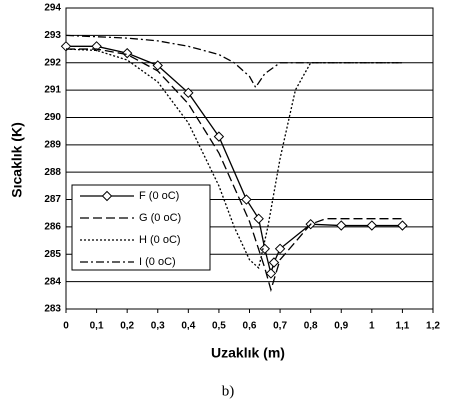  I want to click on series-line, so click(234, 61).